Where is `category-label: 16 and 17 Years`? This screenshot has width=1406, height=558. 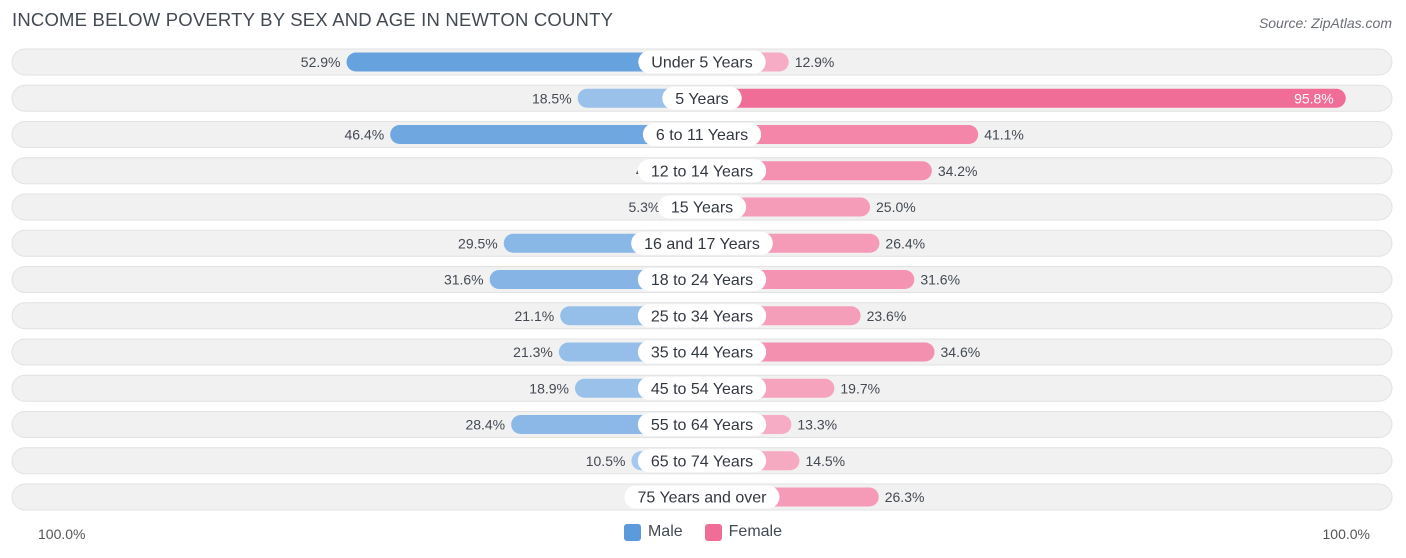
category-label: 16 and 17 Years is located at coordinates (702, 244).